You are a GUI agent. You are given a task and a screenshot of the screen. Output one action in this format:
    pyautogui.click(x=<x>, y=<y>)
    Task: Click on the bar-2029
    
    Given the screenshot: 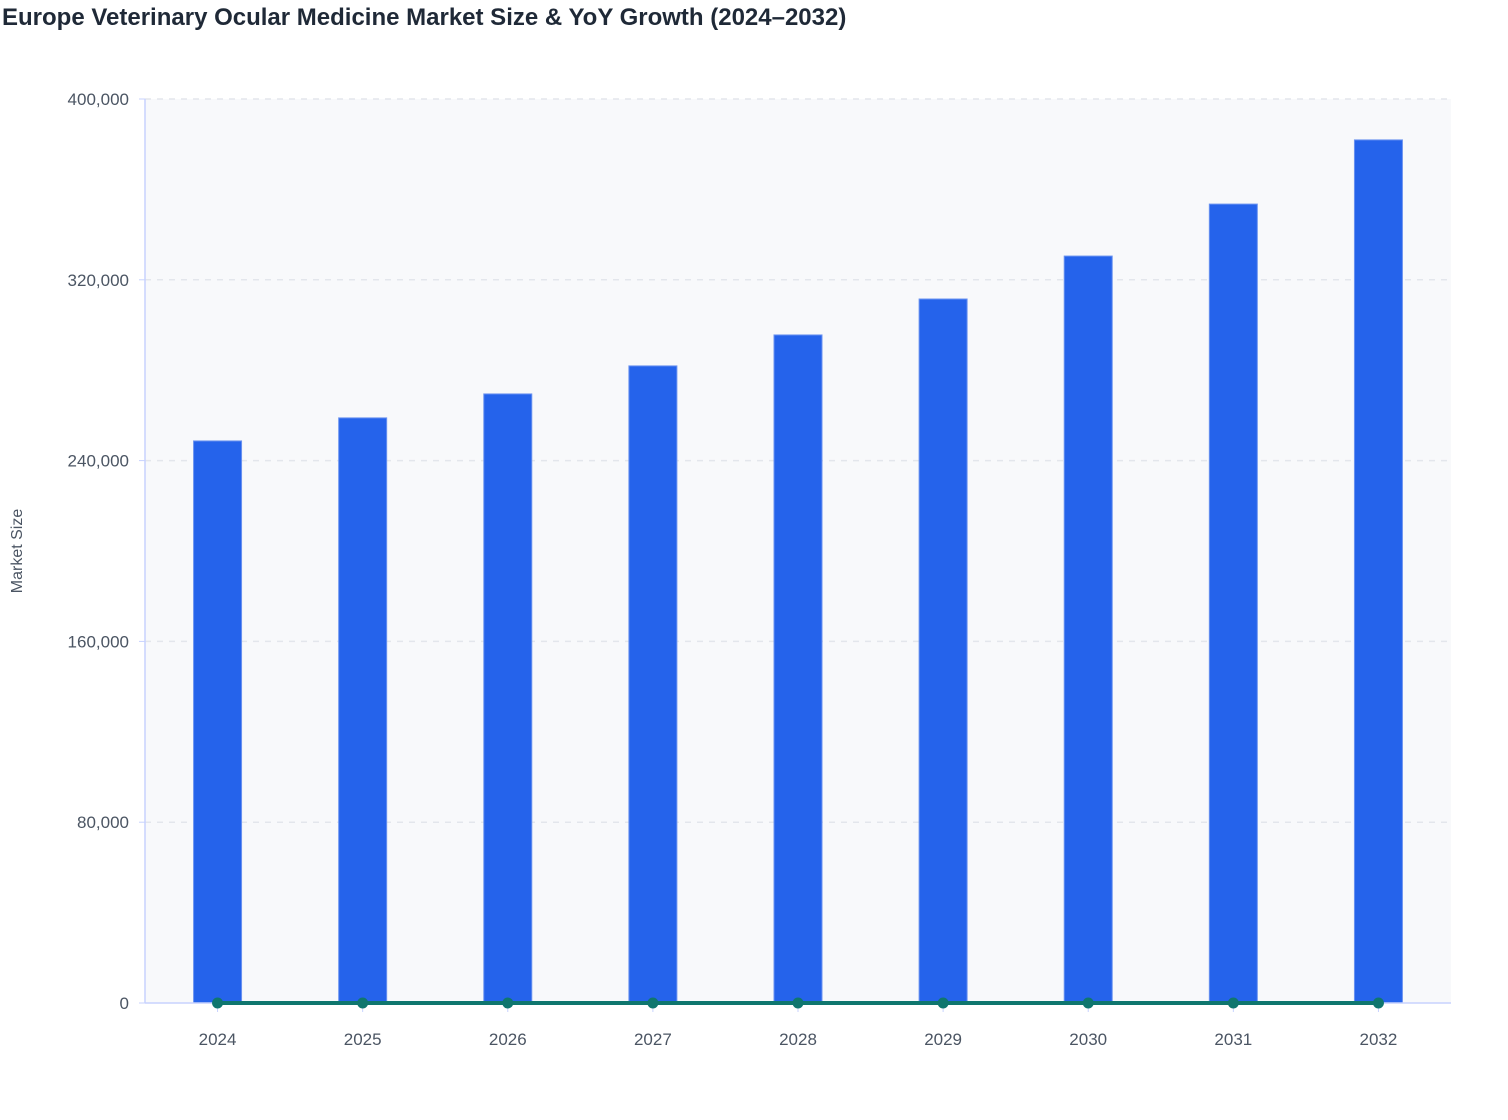 What is the action you would take?
    pyautogui.click(x=943, y=651)
    